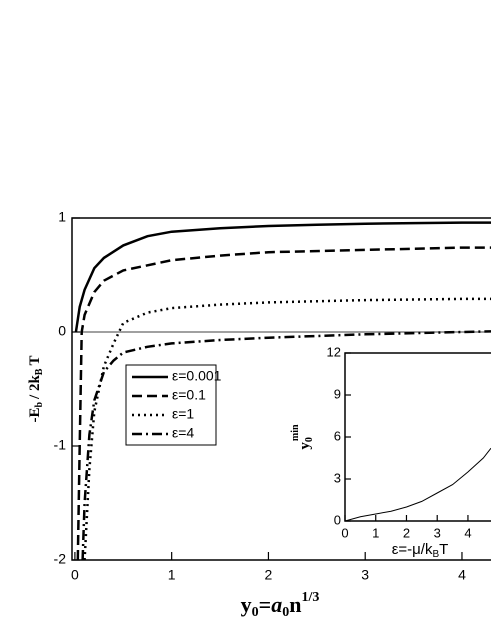  I want to click on y-tick-label: 1, so click(62, 217).